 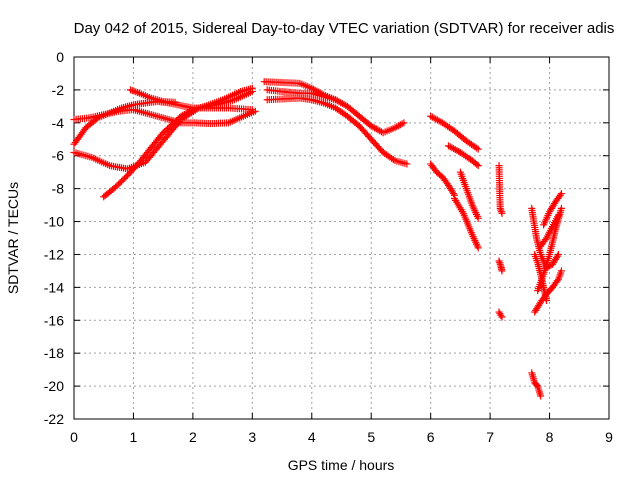 What do you see at coordinates (54, 386) in the screenshot?
I see `y-tick-label: -20` at bounding box center [54, 386].